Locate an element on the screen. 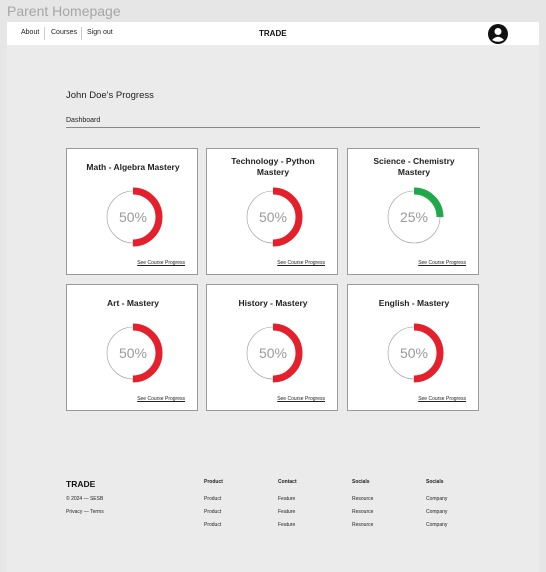  card-title: English - Mastery is located at coordinates (414, 303).